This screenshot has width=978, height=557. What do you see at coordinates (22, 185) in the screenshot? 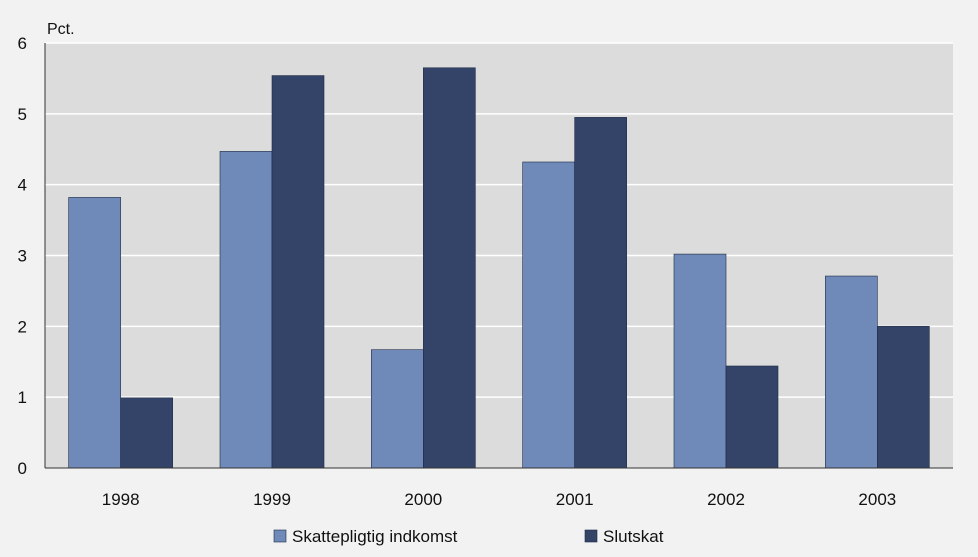
I see `y-tick-label: 4` at bounding box center [22, 185].